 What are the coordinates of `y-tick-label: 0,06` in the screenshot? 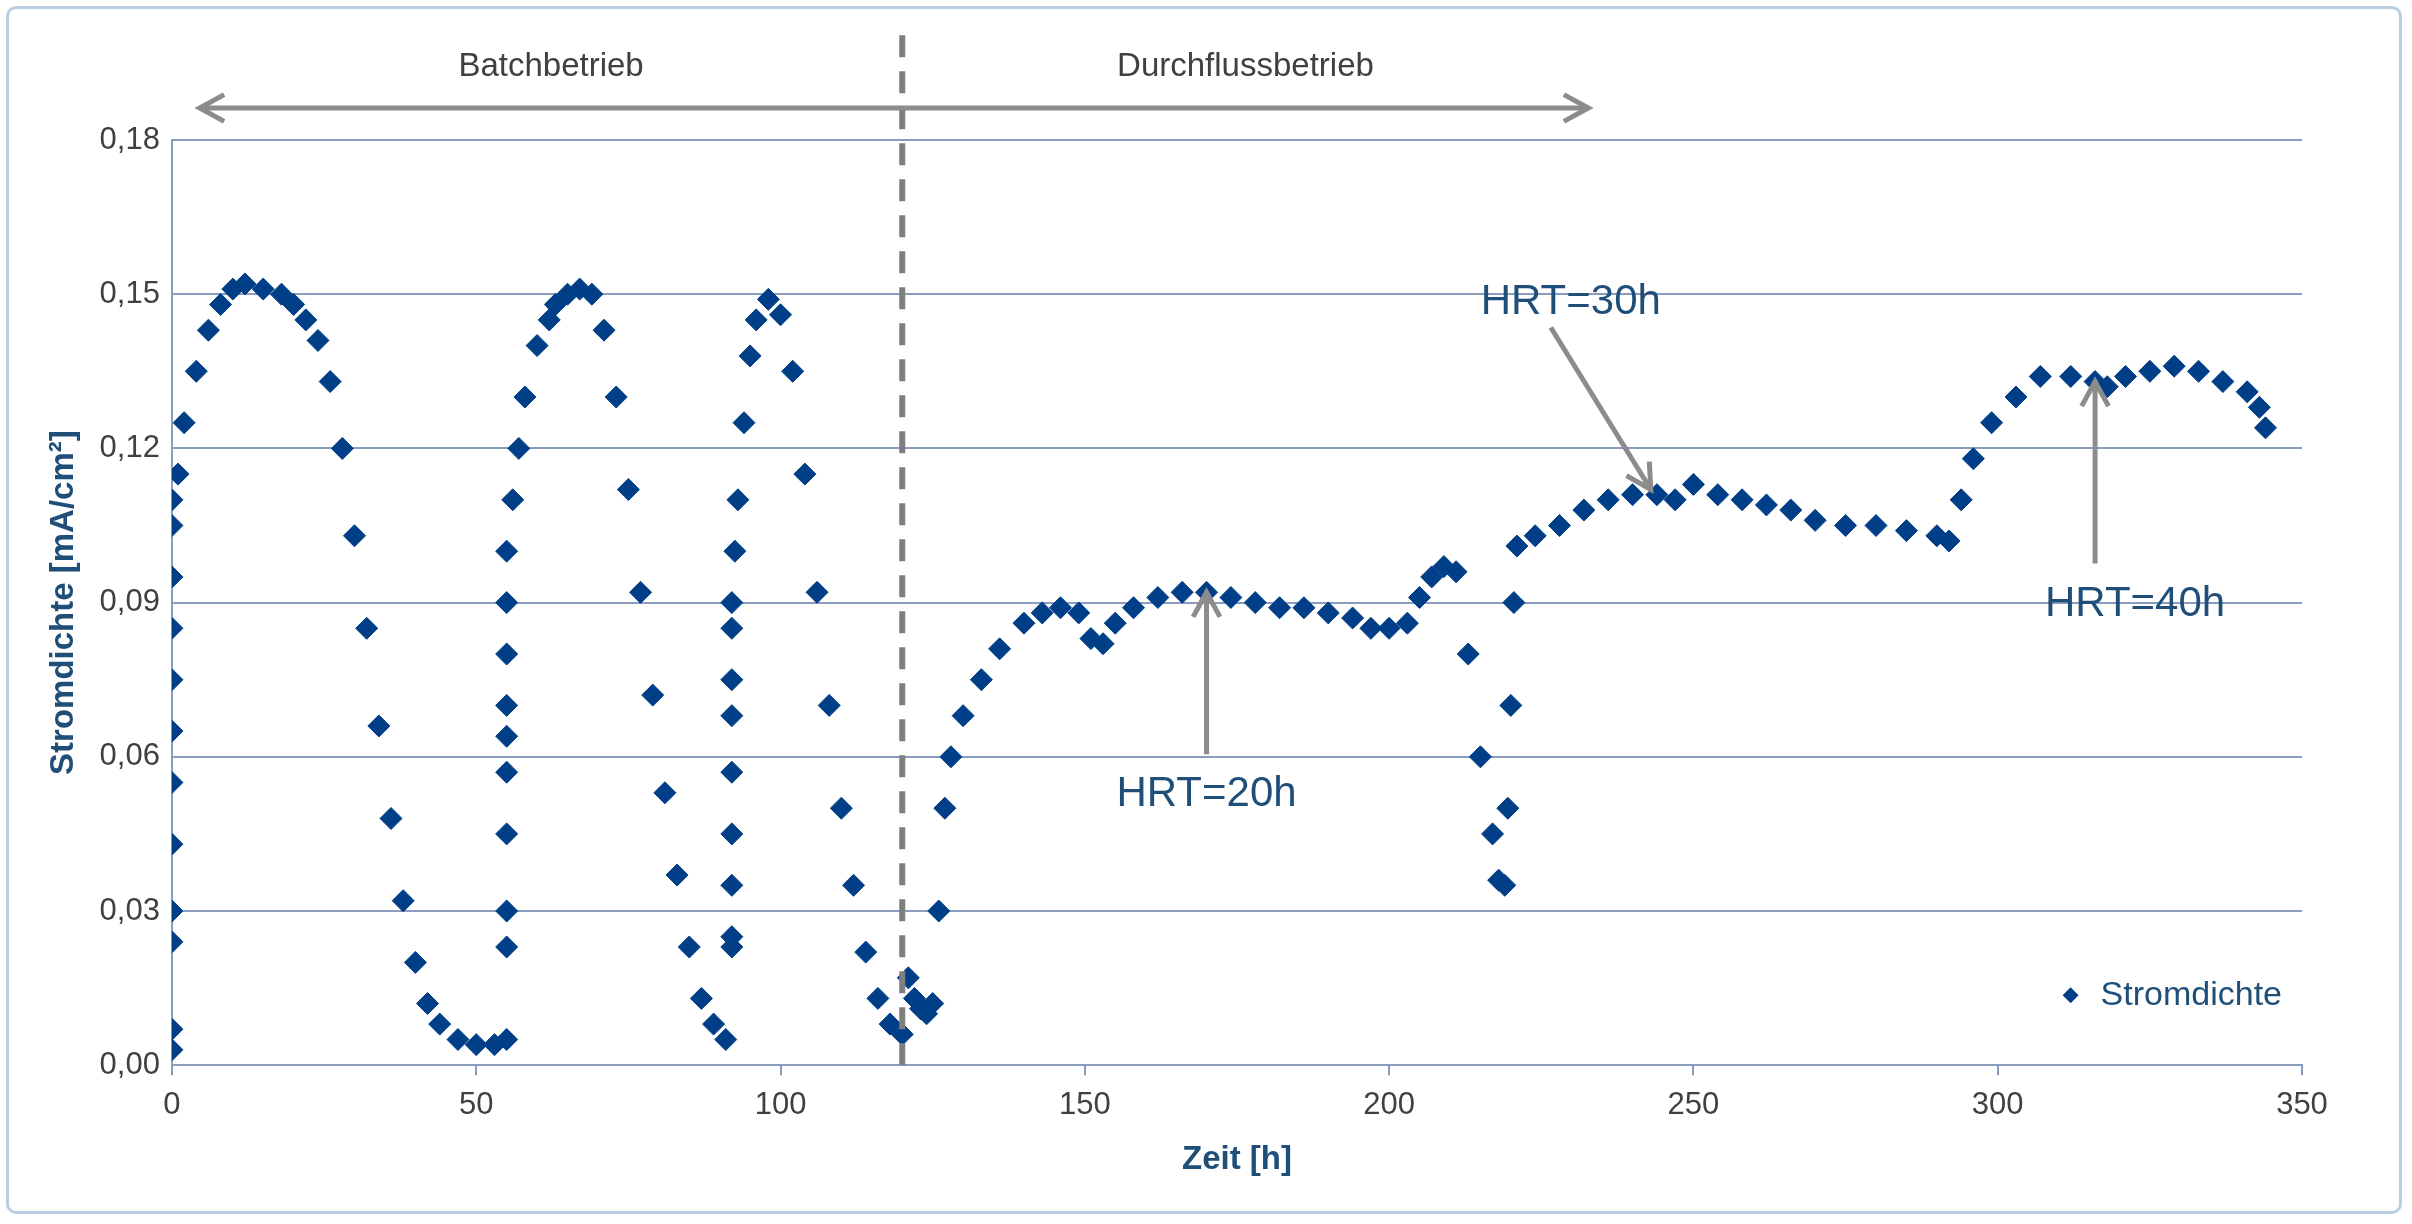 It's located at (129, 755).